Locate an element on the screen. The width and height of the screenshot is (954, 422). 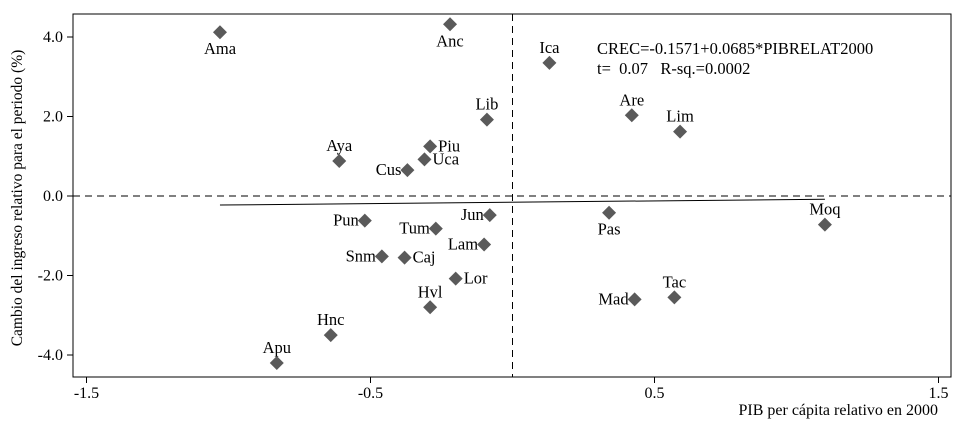
point-label: Lor is located at coordinates (476, 278).